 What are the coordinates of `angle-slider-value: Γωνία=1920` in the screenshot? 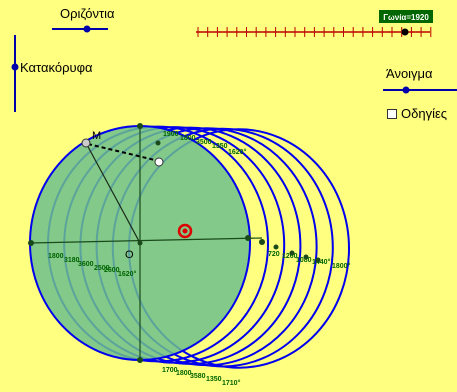 It's located at (406, 17).